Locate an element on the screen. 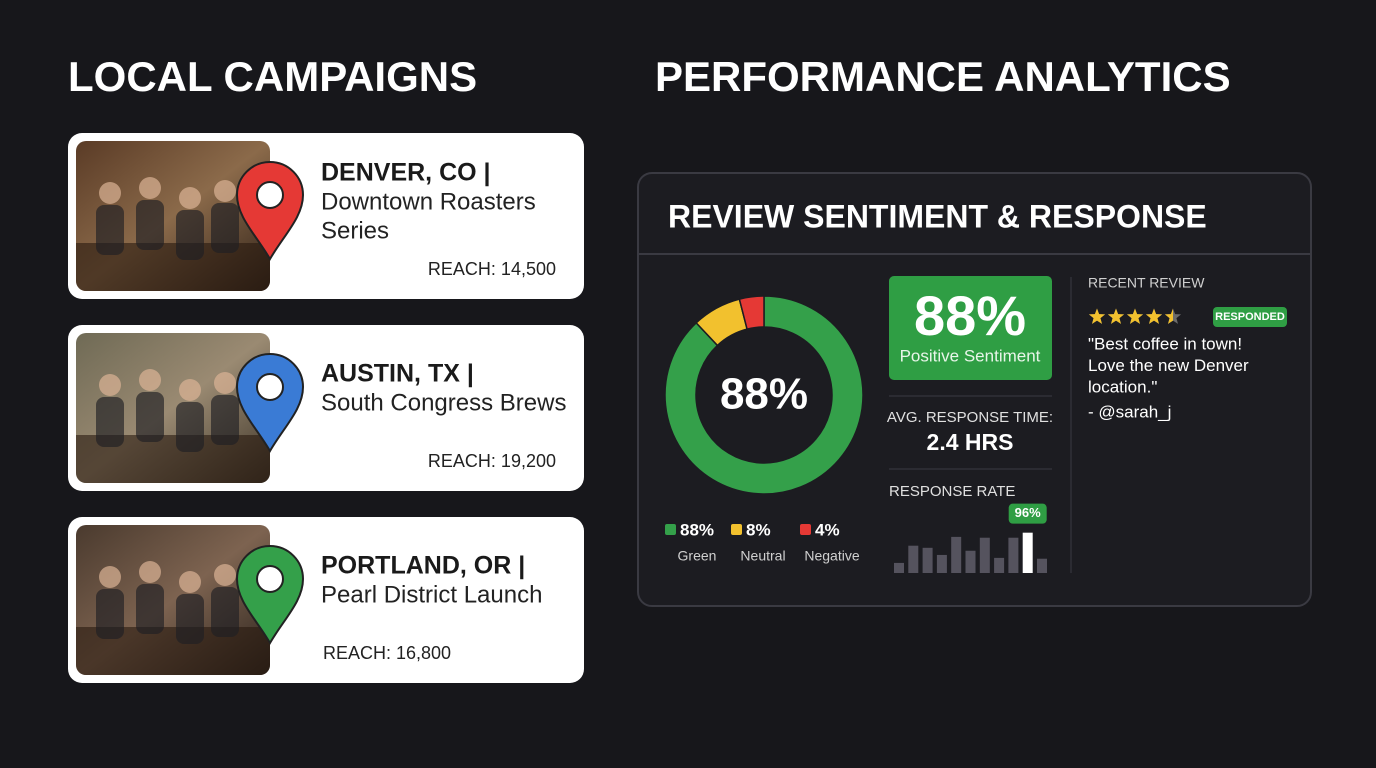  response-time-label: AVG. RESPONSE TIME: is located at coordinates (970, 417).